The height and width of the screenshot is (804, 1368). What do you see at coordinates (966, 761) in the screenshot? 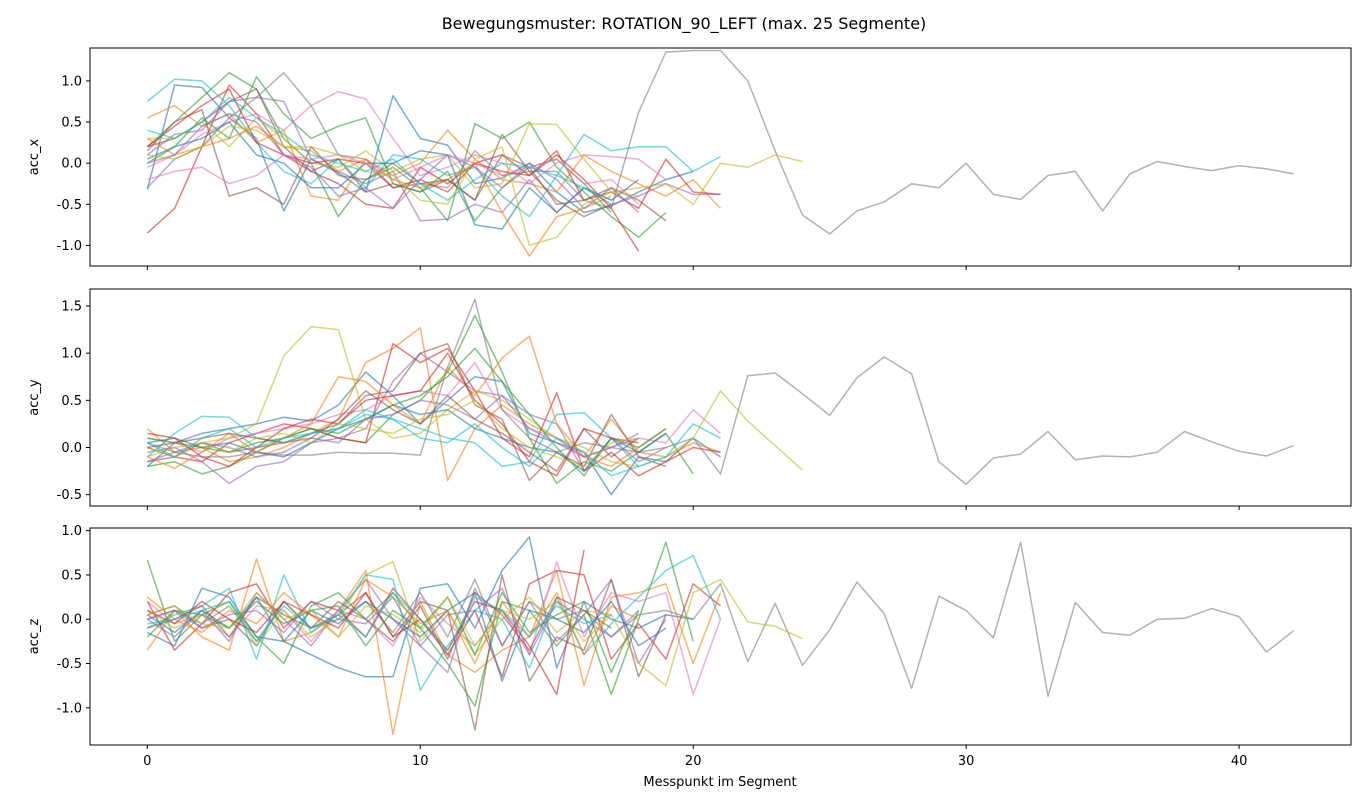
I see `x-tick-label: 30` at bounding box center [966, 761].